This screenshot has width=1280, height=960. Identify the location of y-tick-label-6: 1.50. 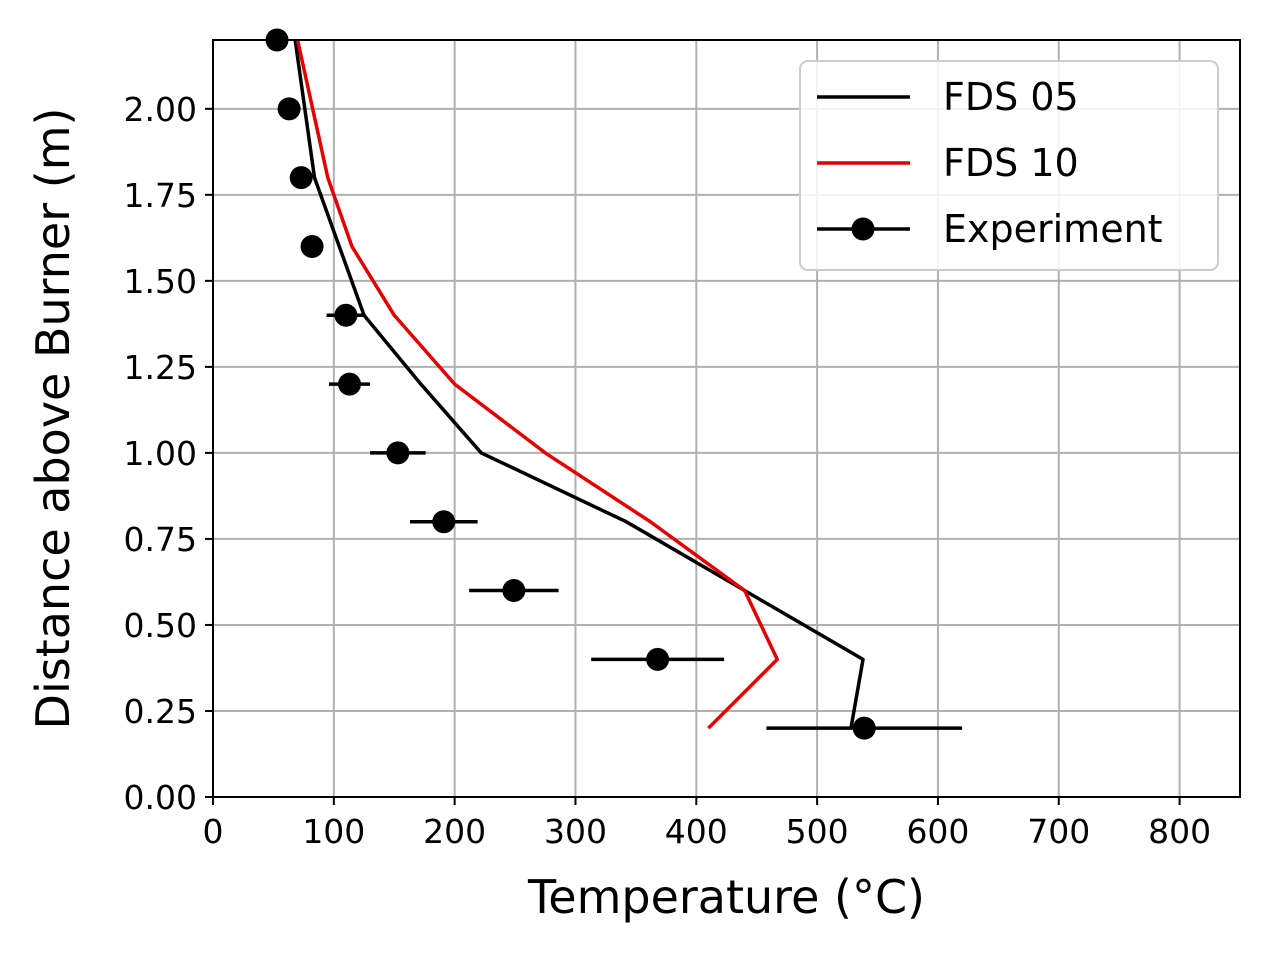
(160, 281).